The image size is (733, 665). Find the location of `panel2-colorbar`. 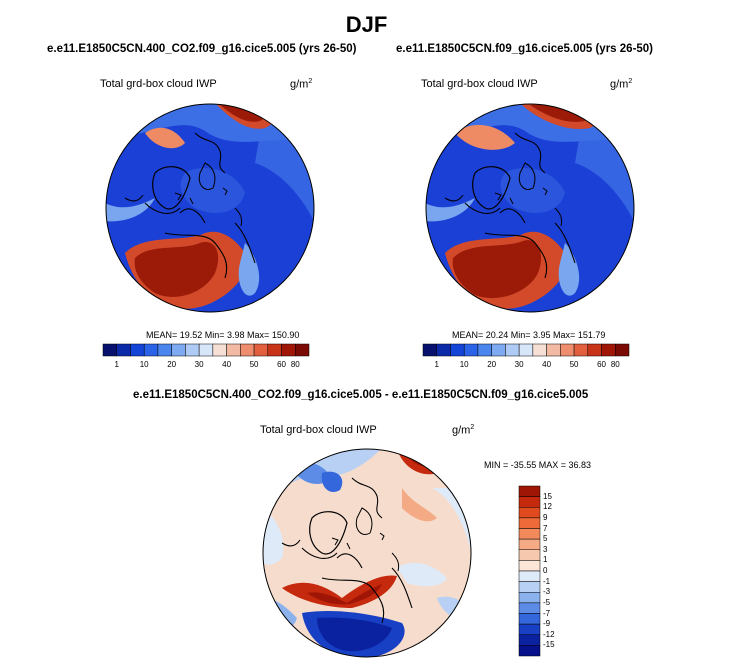

panel2-colorbar is located at coordinates (526, 350).